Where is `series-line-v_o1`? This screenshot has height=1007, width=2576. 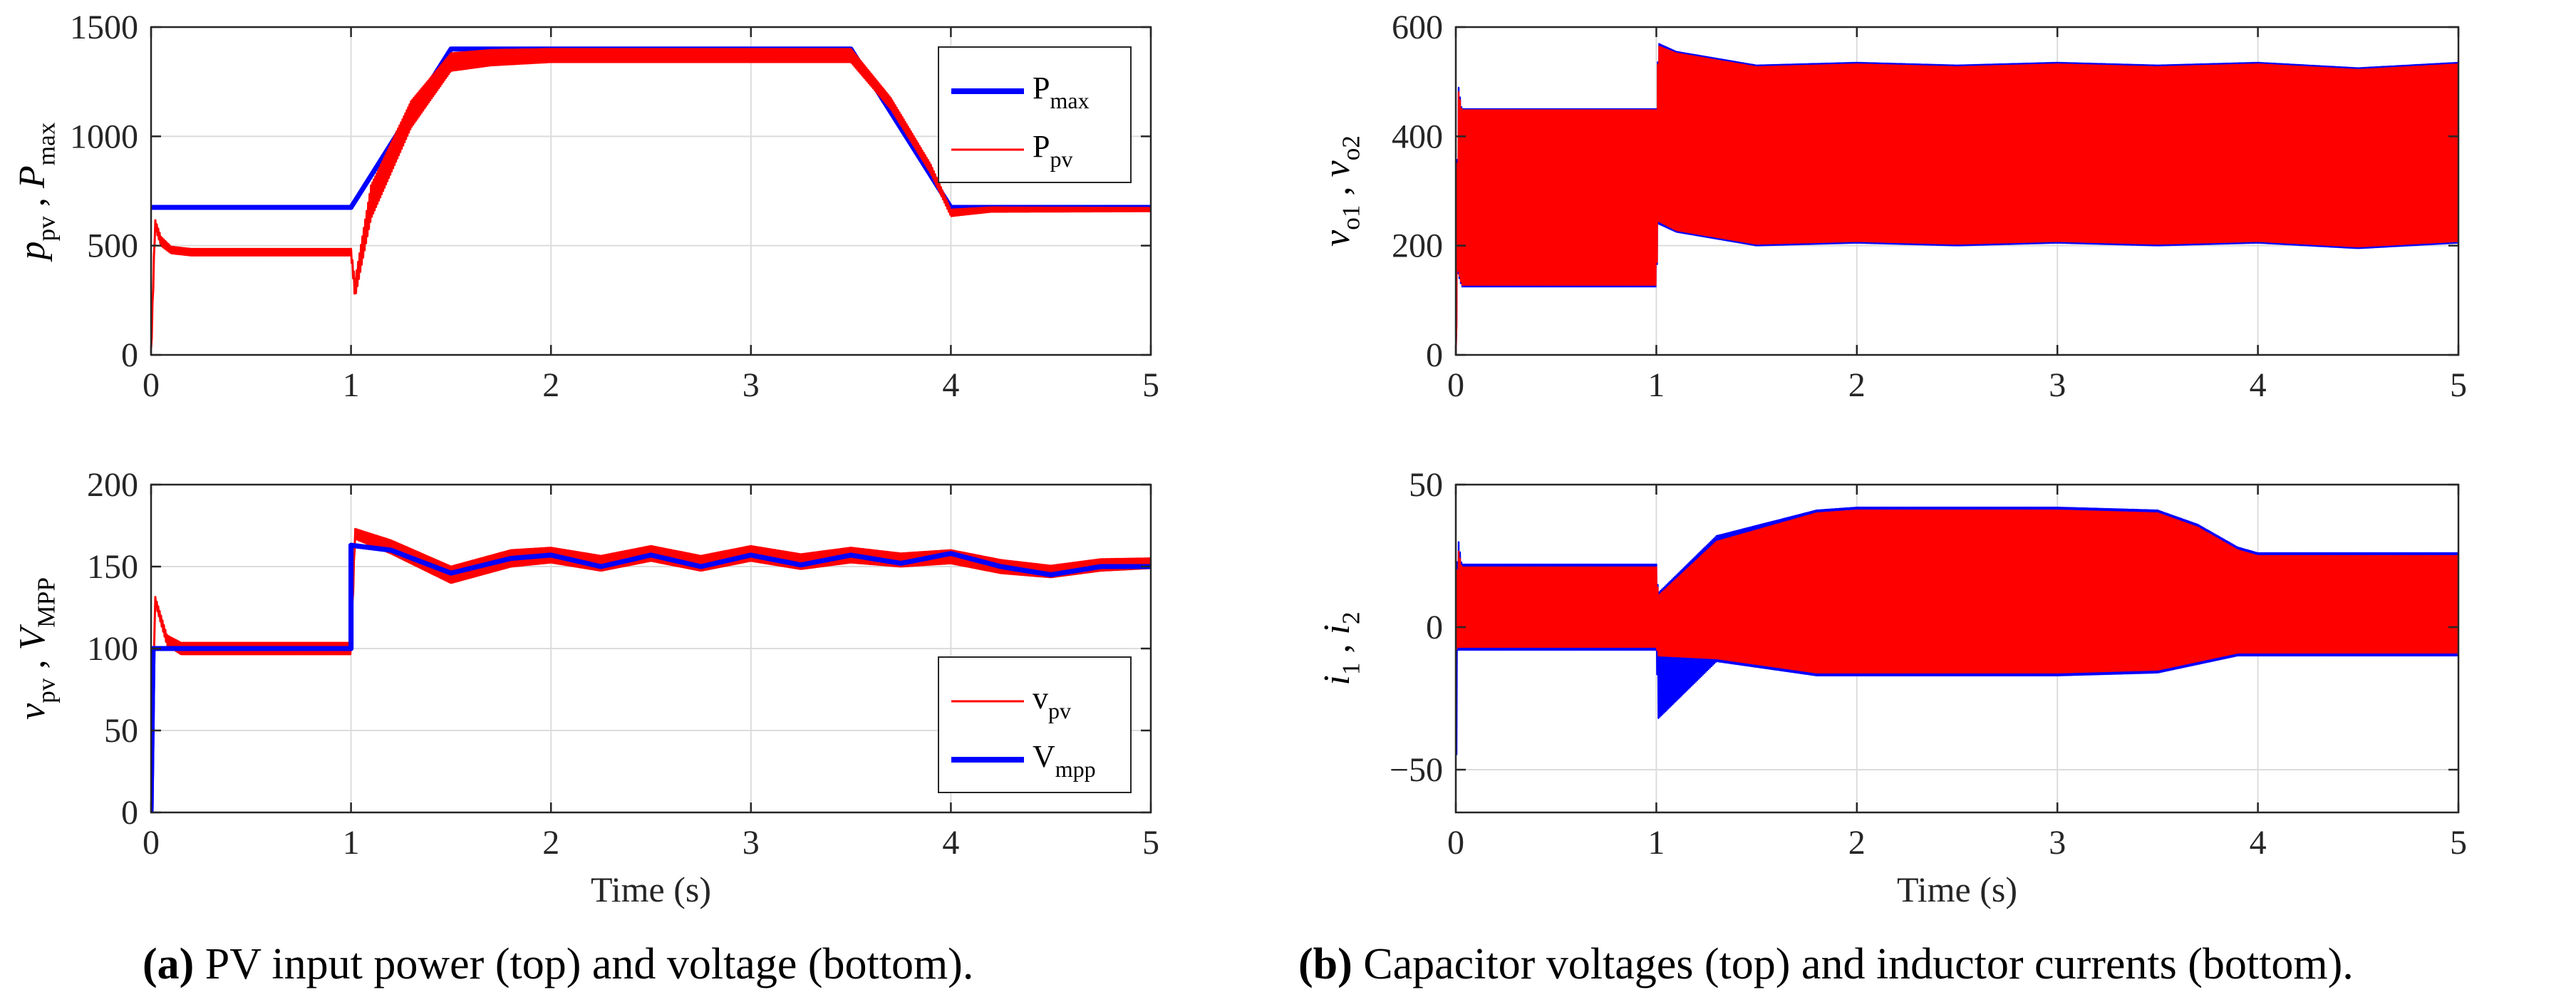
series-line-v_o1 is located at coordinates (1957, 200).